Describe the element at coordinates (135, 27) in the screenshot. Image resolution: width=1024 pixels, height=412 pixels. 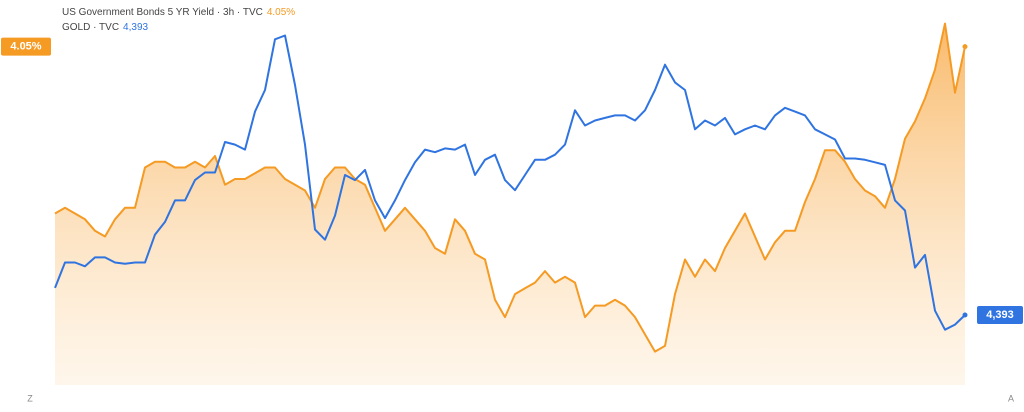
I see `legend-value: 4,393` at that location.